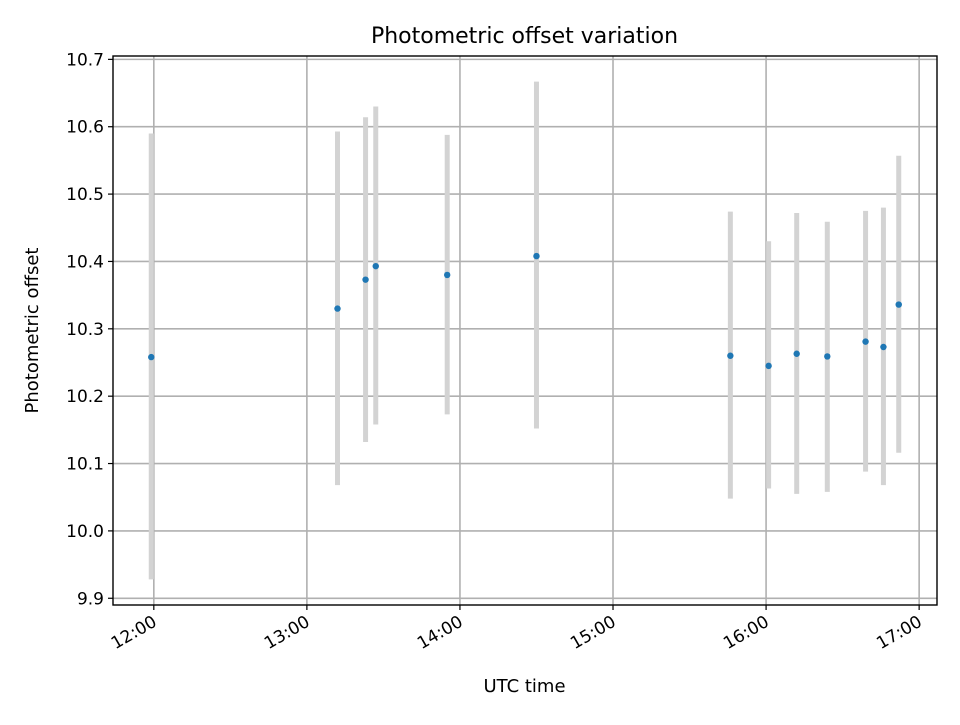 This screenshot has width=960, height=725. What do you see at coordinates (85, 465) in the screenshot?
I see `y-tick-label: 10.1` at bounding box center [85, 465].